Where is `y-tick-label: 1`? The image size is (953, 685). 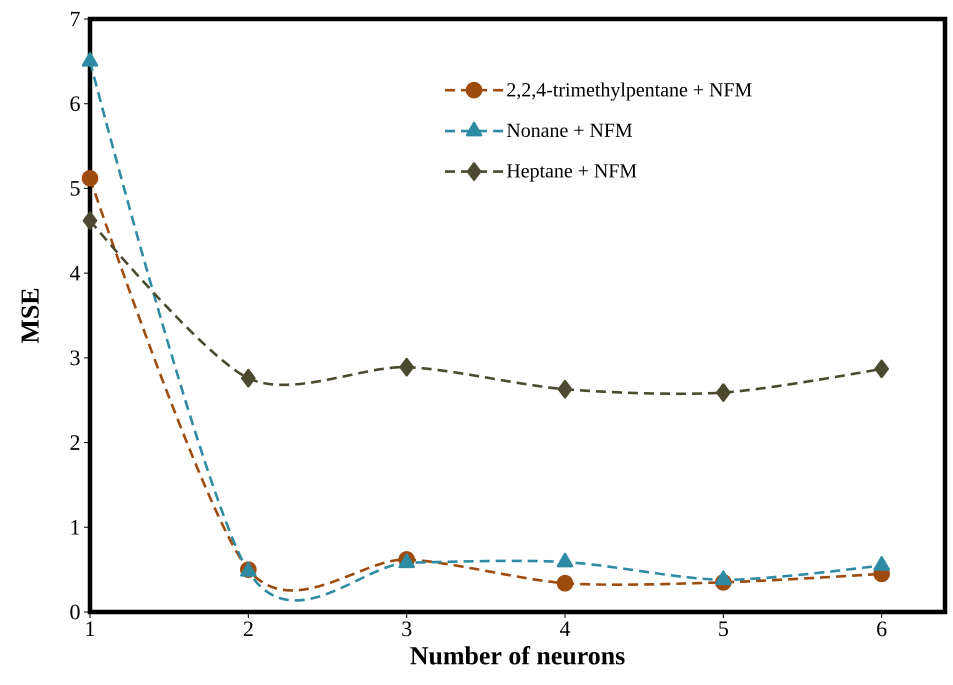
y-tick-label: 1 is located at coordinates (75, 527).